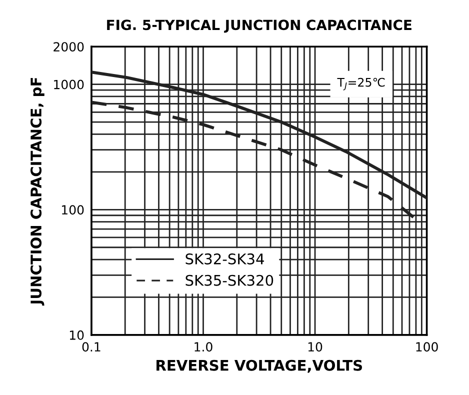  Describe the element at coordinates (203, 347) in the screenshot. I see `x-tick-label: 1.0` at that location.